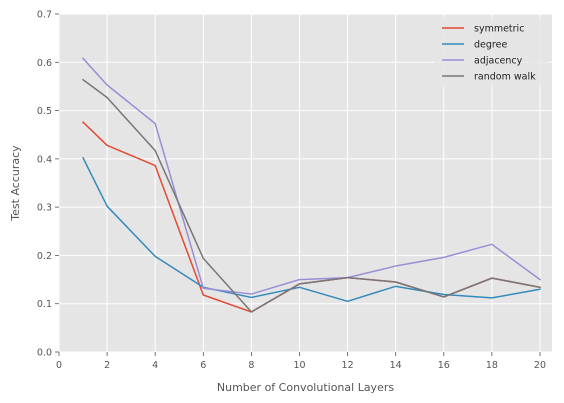 Image resolution: width=564 pixels, height=403 pixels. I want to click on x-tick-label: 2, so click(107, 365).